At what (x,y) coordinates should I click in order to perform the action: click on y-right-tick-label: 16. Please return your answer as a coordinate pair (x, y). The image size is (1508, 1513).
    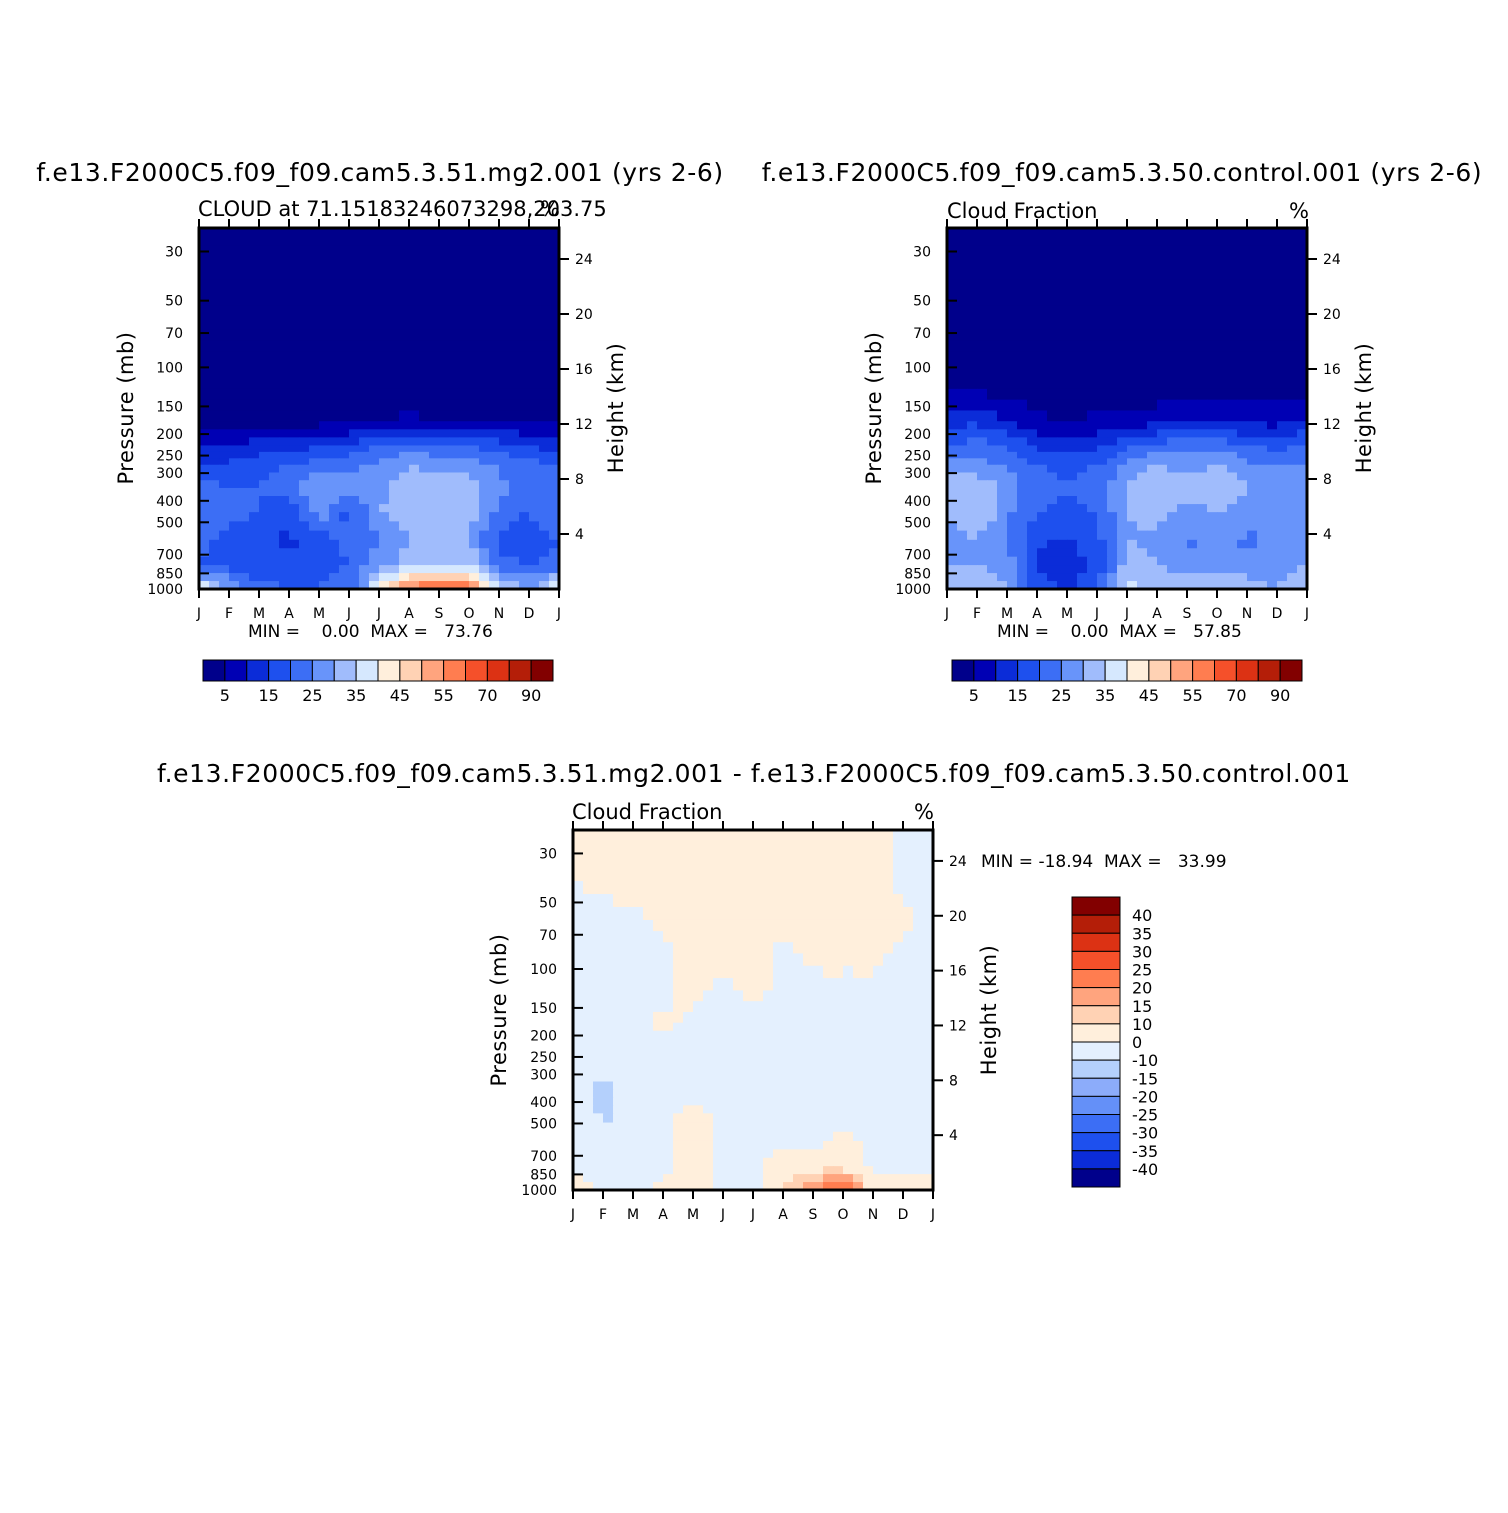
    Looking at the image, I should click on (1332, 370).